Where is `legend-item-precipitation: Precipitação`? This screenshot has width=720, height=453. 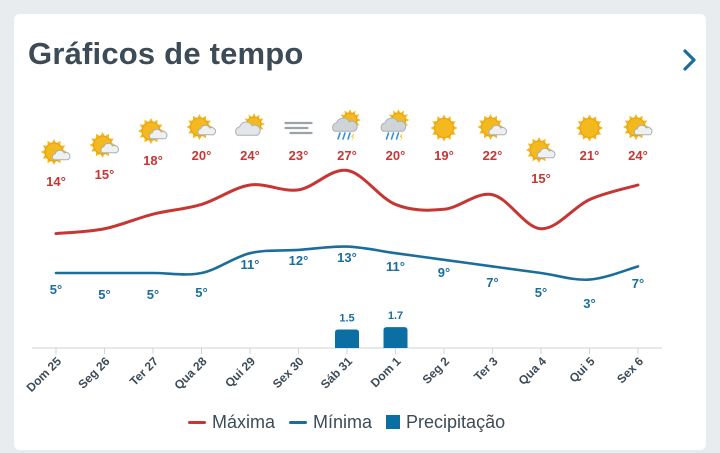 legend-item-precipitation: Precipitação is located at coordinates (445, 422).